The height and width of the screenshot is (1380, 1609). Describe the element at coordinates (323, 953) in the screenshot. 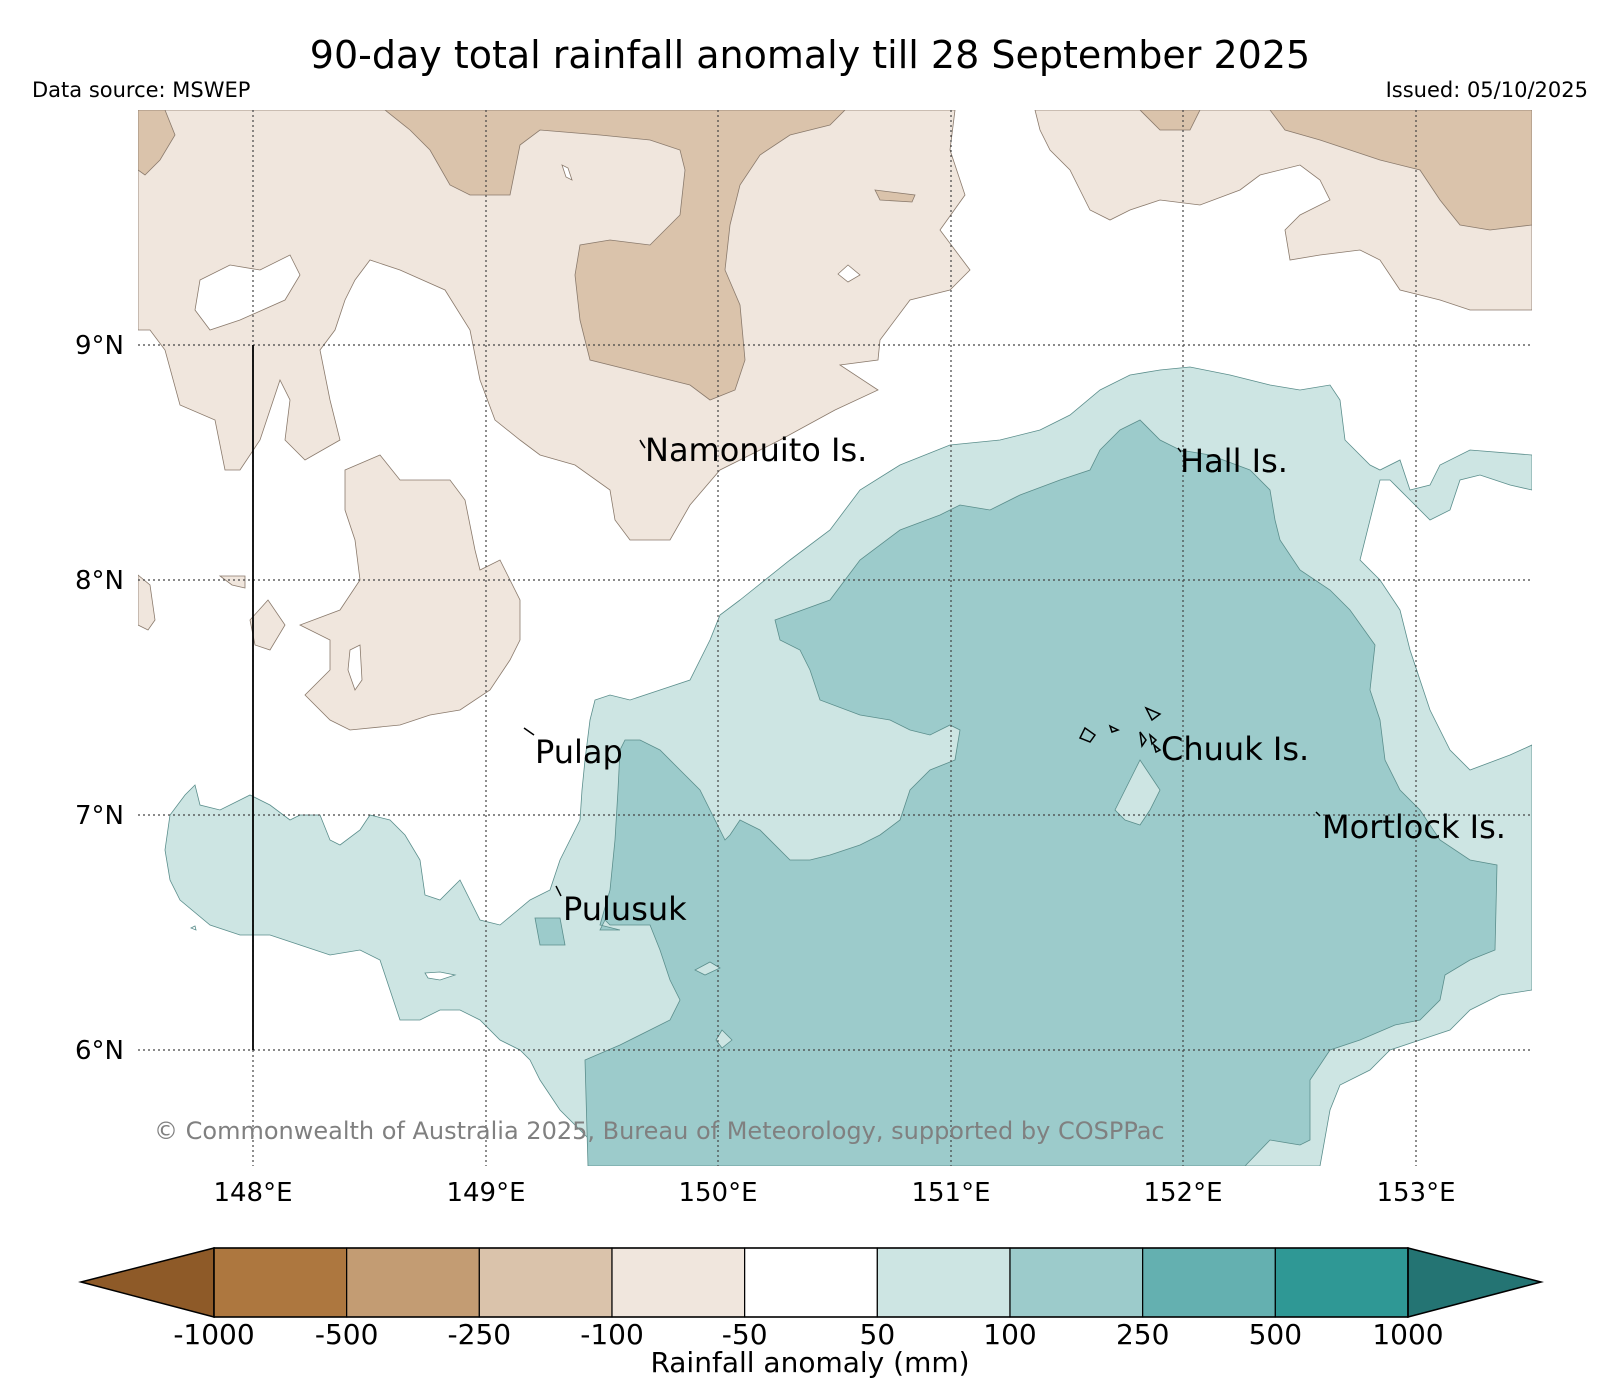

I see `anomaly-neutral-islands` at that location.